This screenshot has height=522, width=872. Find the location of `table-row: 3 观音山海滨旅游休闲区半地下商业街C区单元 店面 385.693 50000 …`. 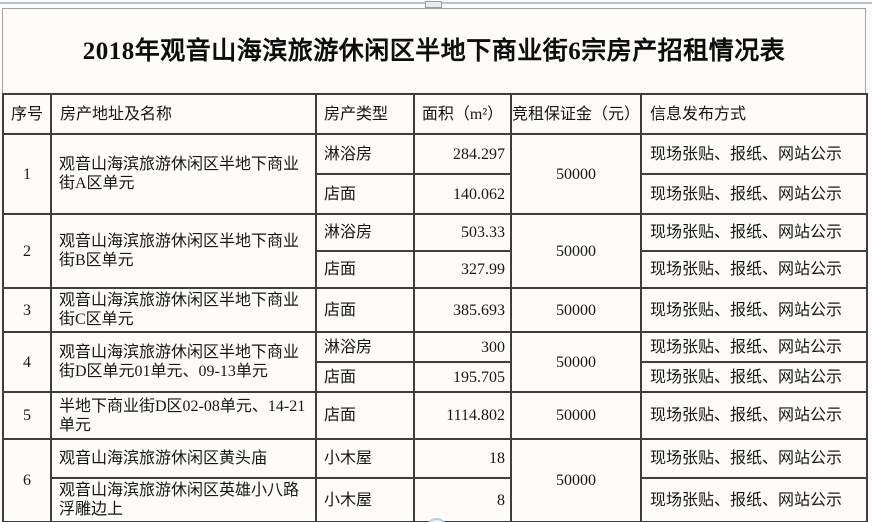

table-row: 3 观音山海滨旅游休闲区半地下商业街C区单元 店面 385.693 50000 … is located at coordinates (435, 310).